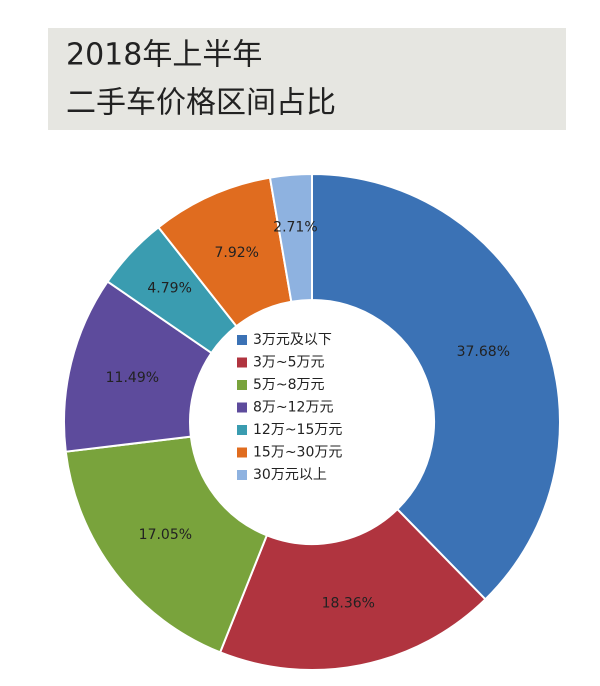 This screenshot has width=600, height=686. I want to click on legend-label: 3万~5万元, so click(289, 363).